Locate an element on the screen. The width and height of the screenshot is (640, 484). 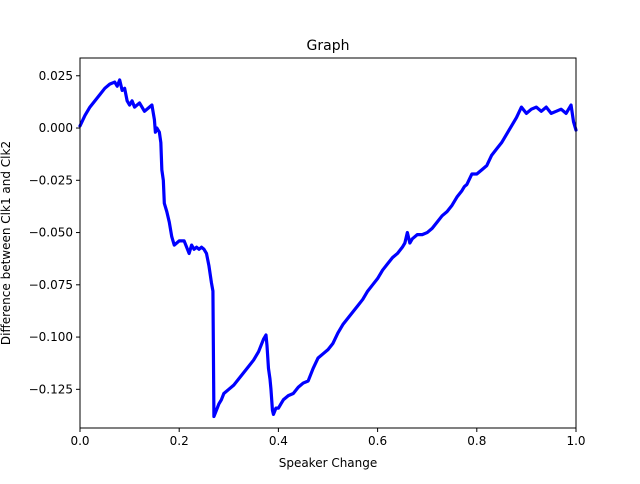
x-tick-label: 0.2 is located at coordinates (179, 441).